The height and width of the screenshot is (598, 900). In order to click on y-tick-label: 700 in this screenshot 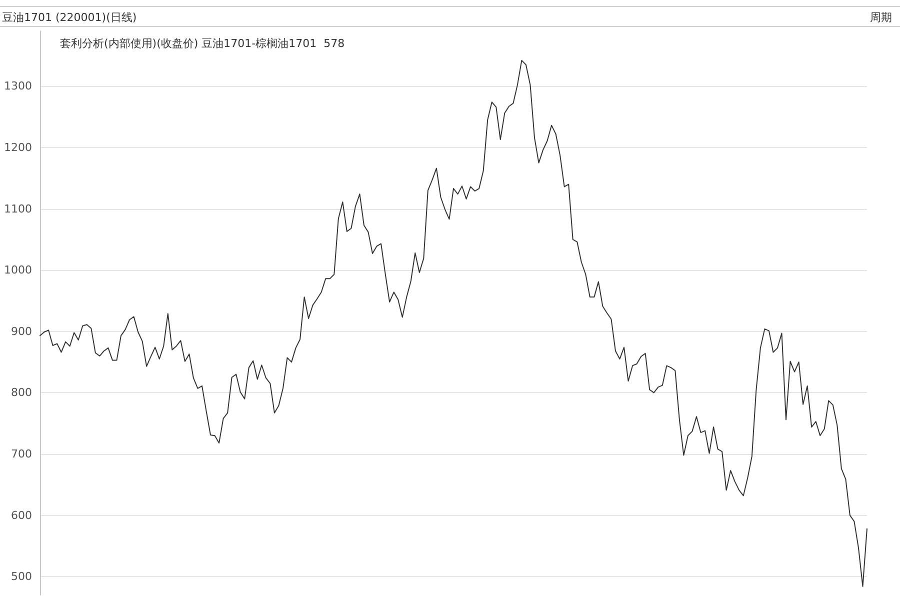, I will do `click(21, 454)`.